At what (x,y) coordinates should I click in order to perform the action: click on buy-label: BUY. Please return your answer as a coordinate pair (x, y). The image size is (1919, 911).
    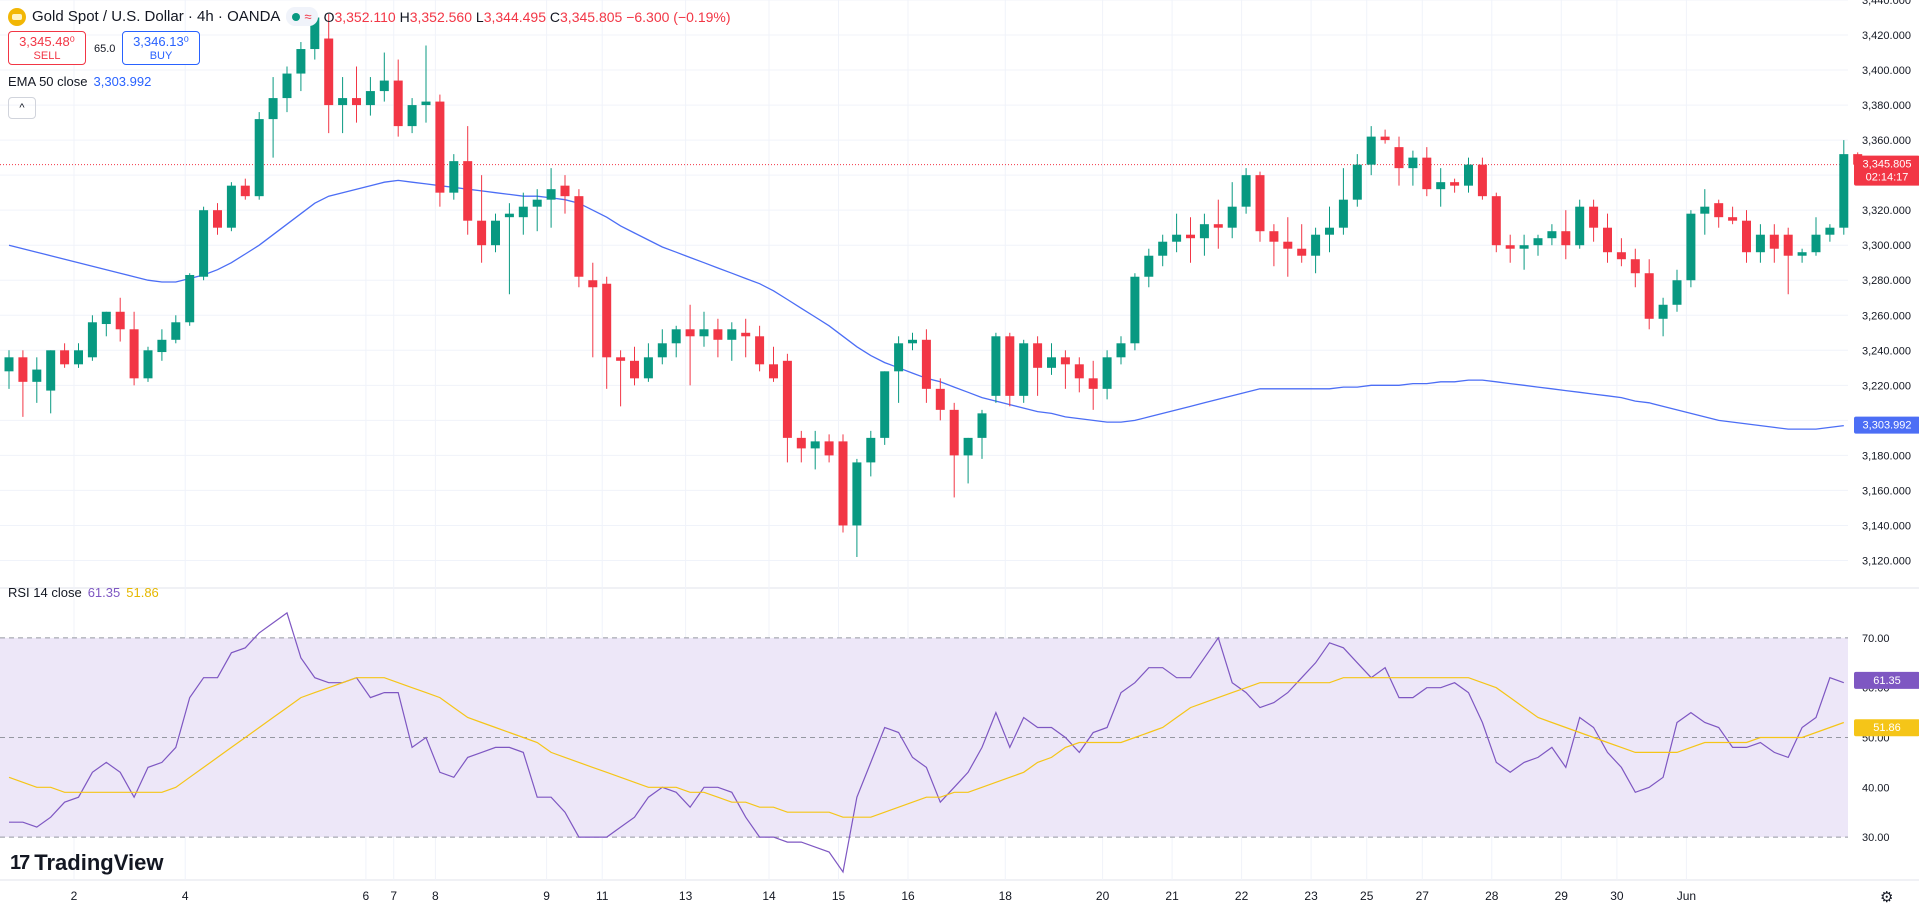
    Looking at the image, I should click on (161, 56).